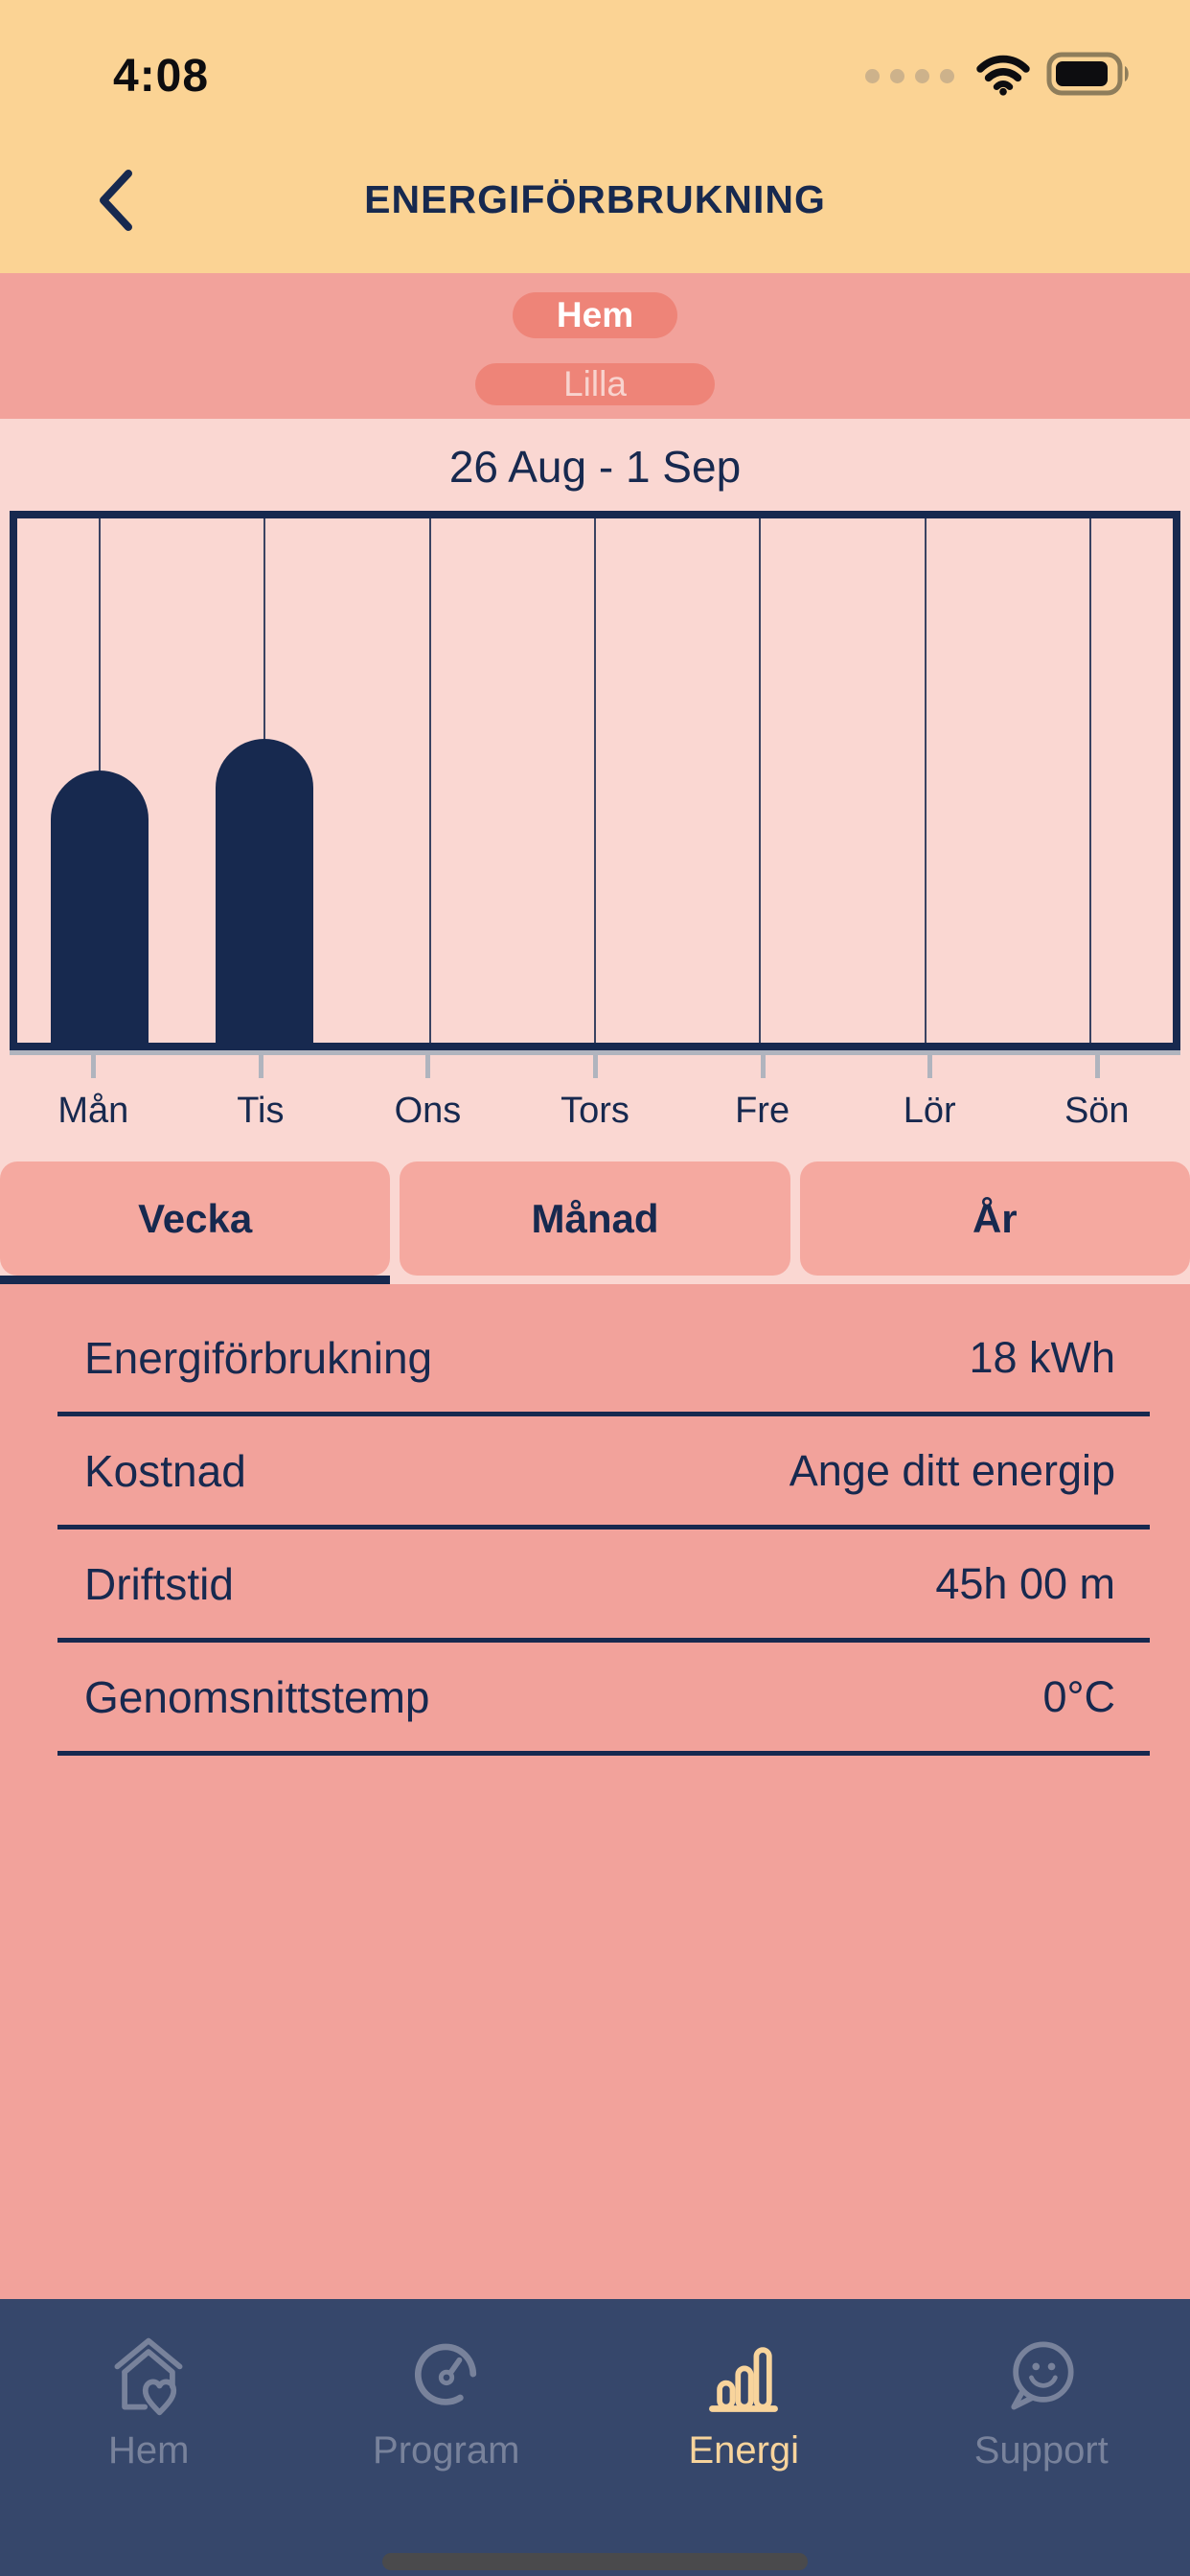 The height and width of the screenshot is (2576, 1190). Describe the element at coordinates (910, 75) in the screenshot. I see `cellular-signal-icon` at that location.